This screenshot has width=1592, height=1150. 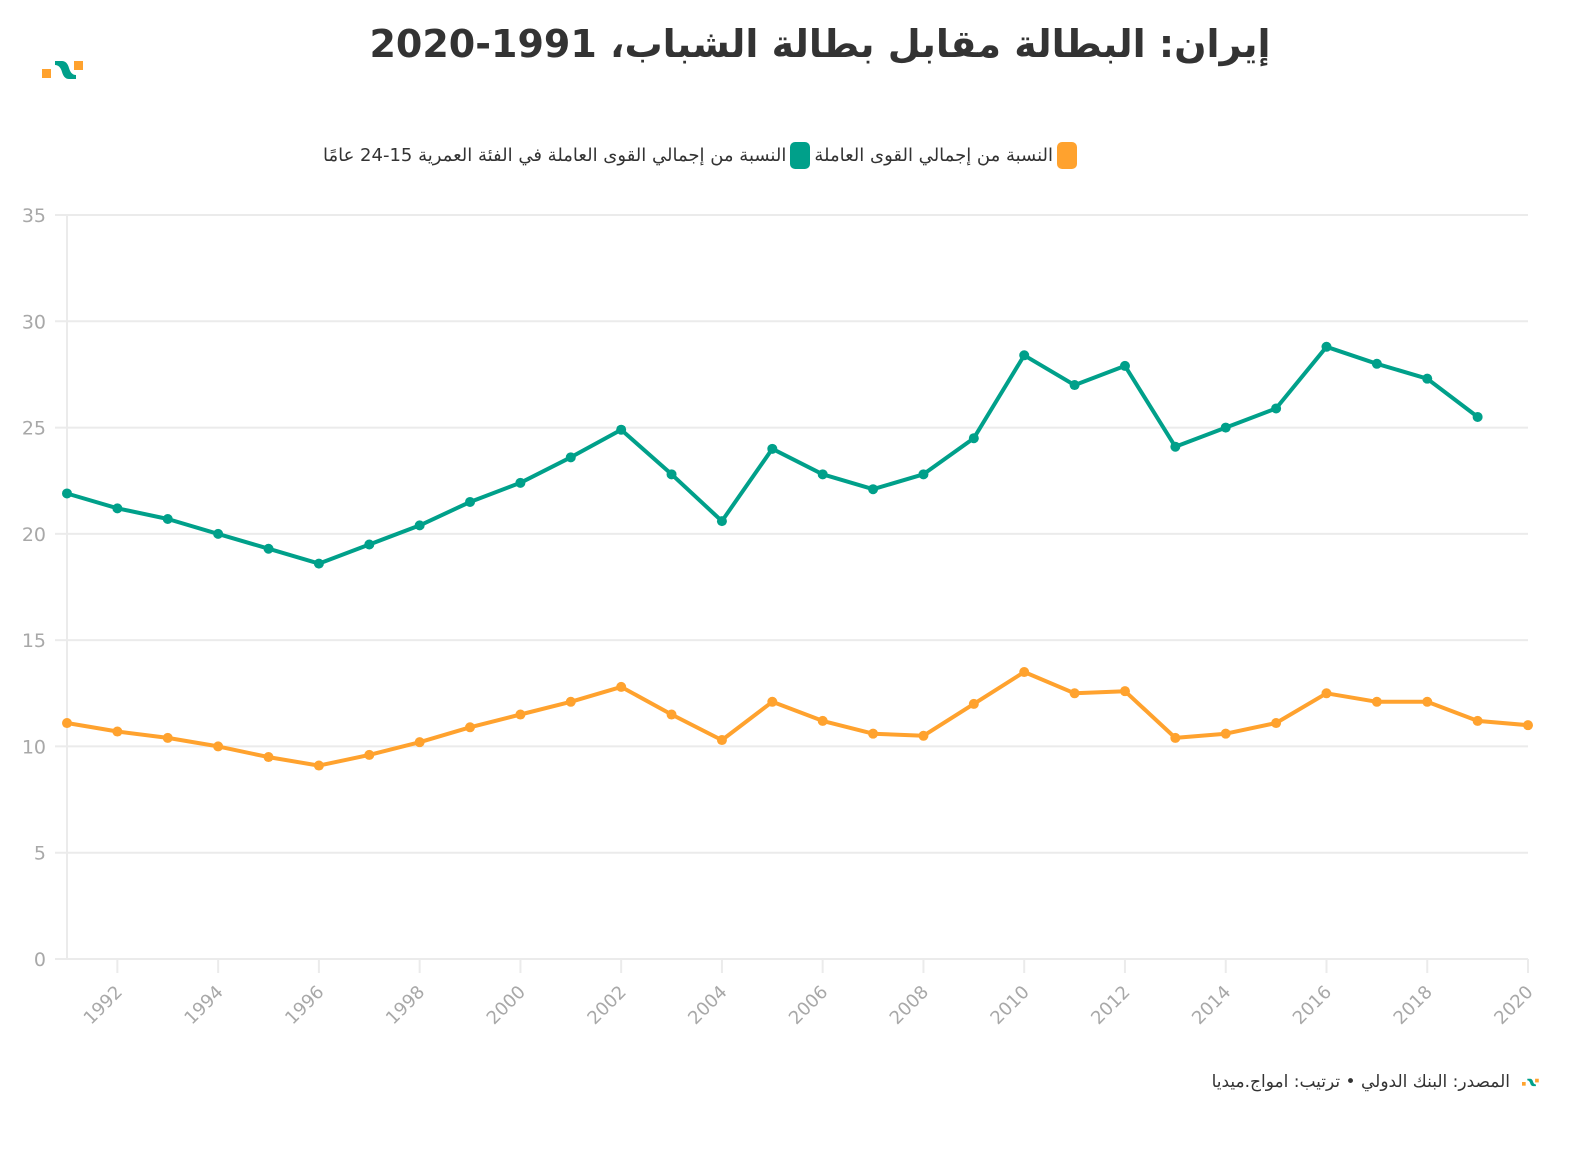 I want to click on y-tick-label: 25, so click(x=34, y=429).